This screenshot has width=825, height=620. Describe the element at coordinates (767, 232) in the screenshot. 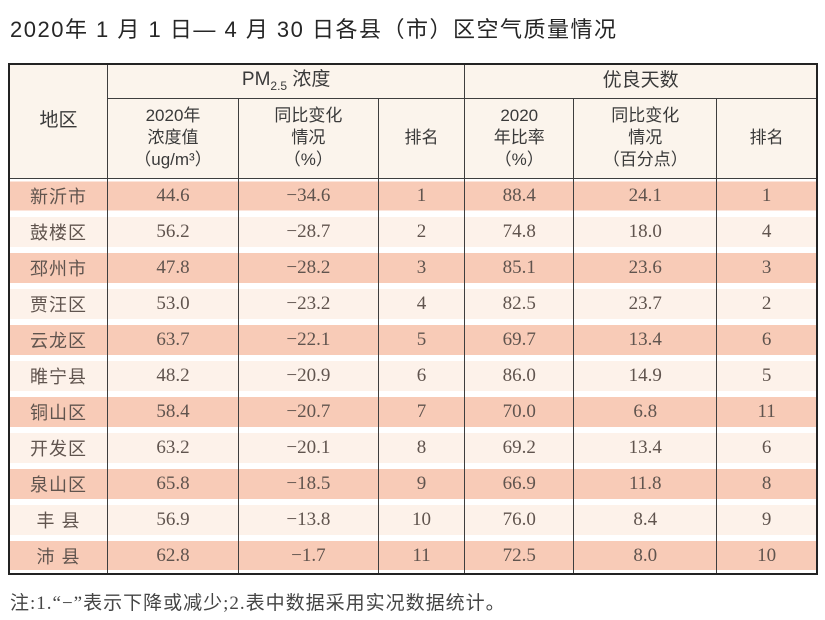

I see `ratio-rank-cell: 4` at that location.